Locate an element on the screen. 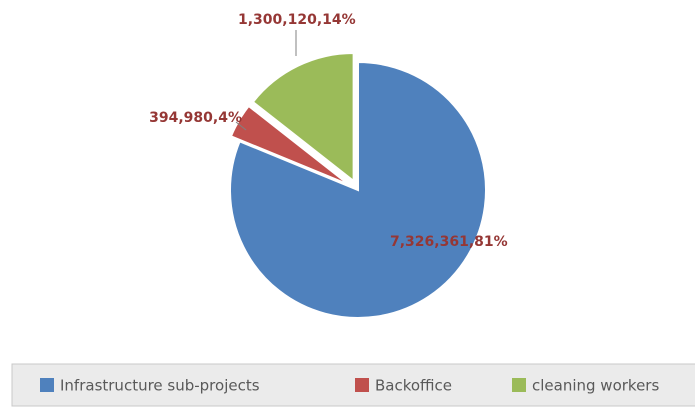 This screenshot has width=695, height=417. leader-line is located at coordinates (241, 126).